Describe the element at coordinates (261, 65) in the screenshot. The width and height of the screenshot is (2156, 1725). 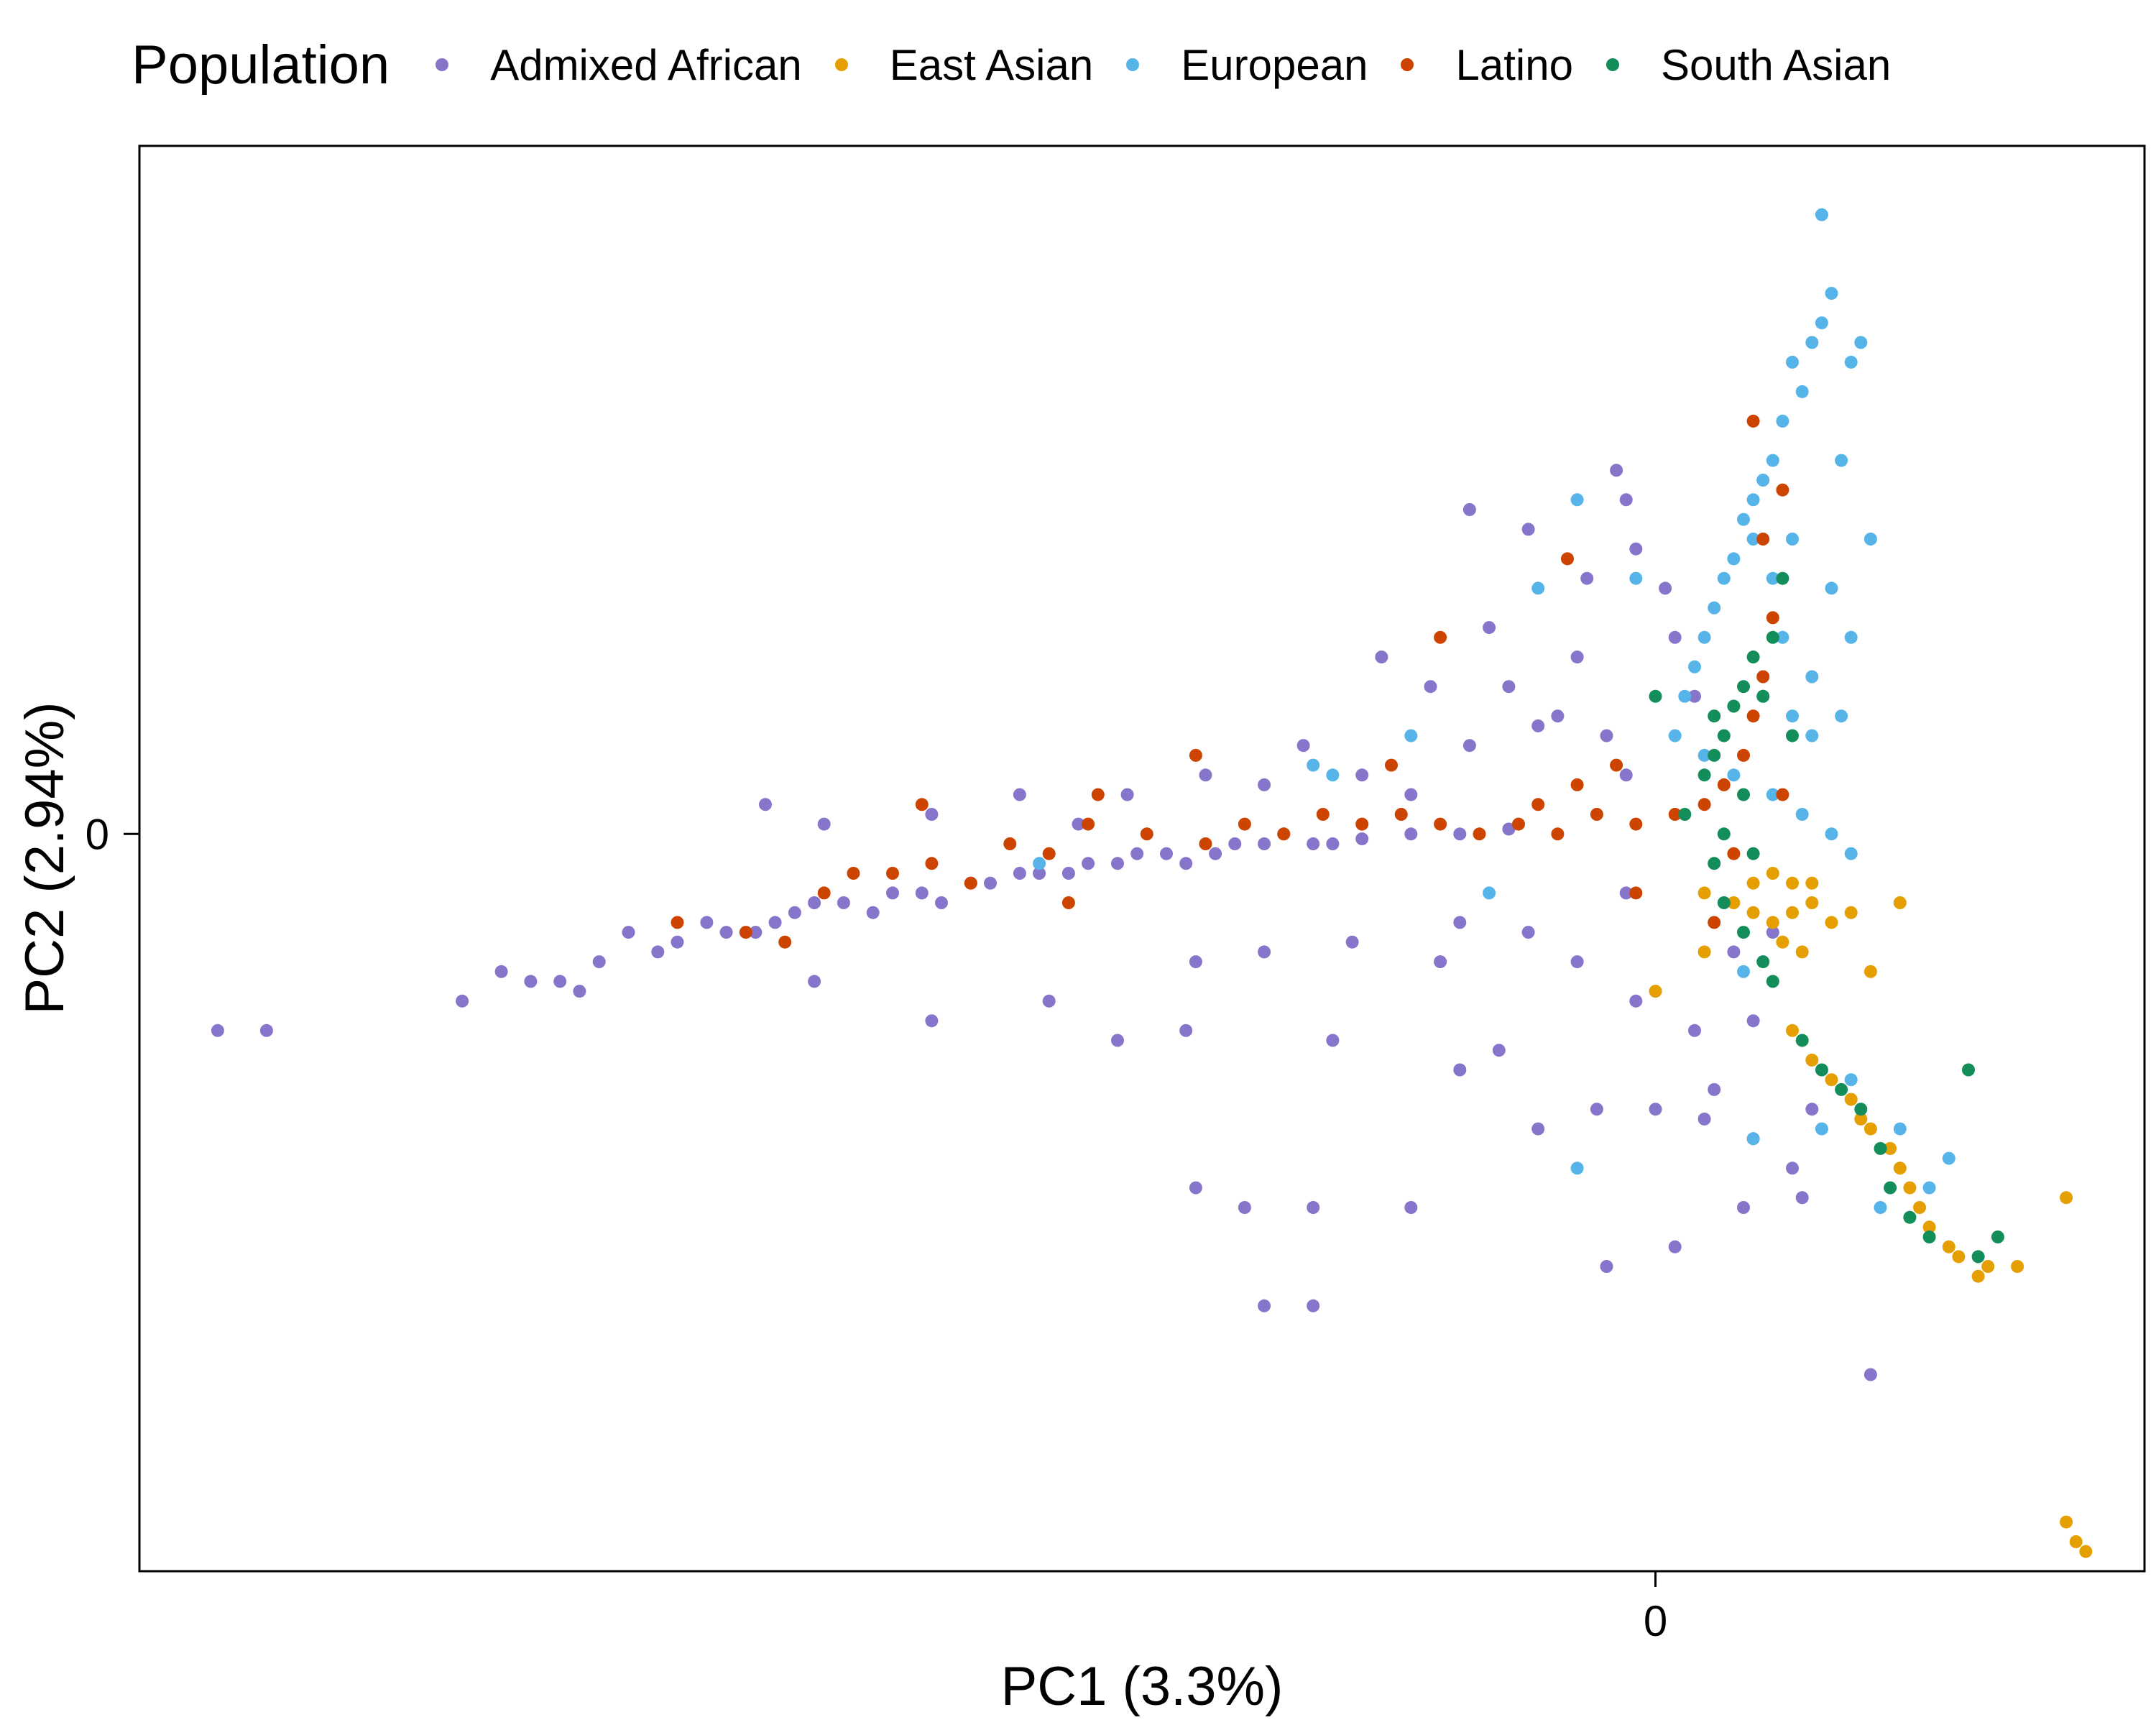
I see `legend-title: Population` at that location.